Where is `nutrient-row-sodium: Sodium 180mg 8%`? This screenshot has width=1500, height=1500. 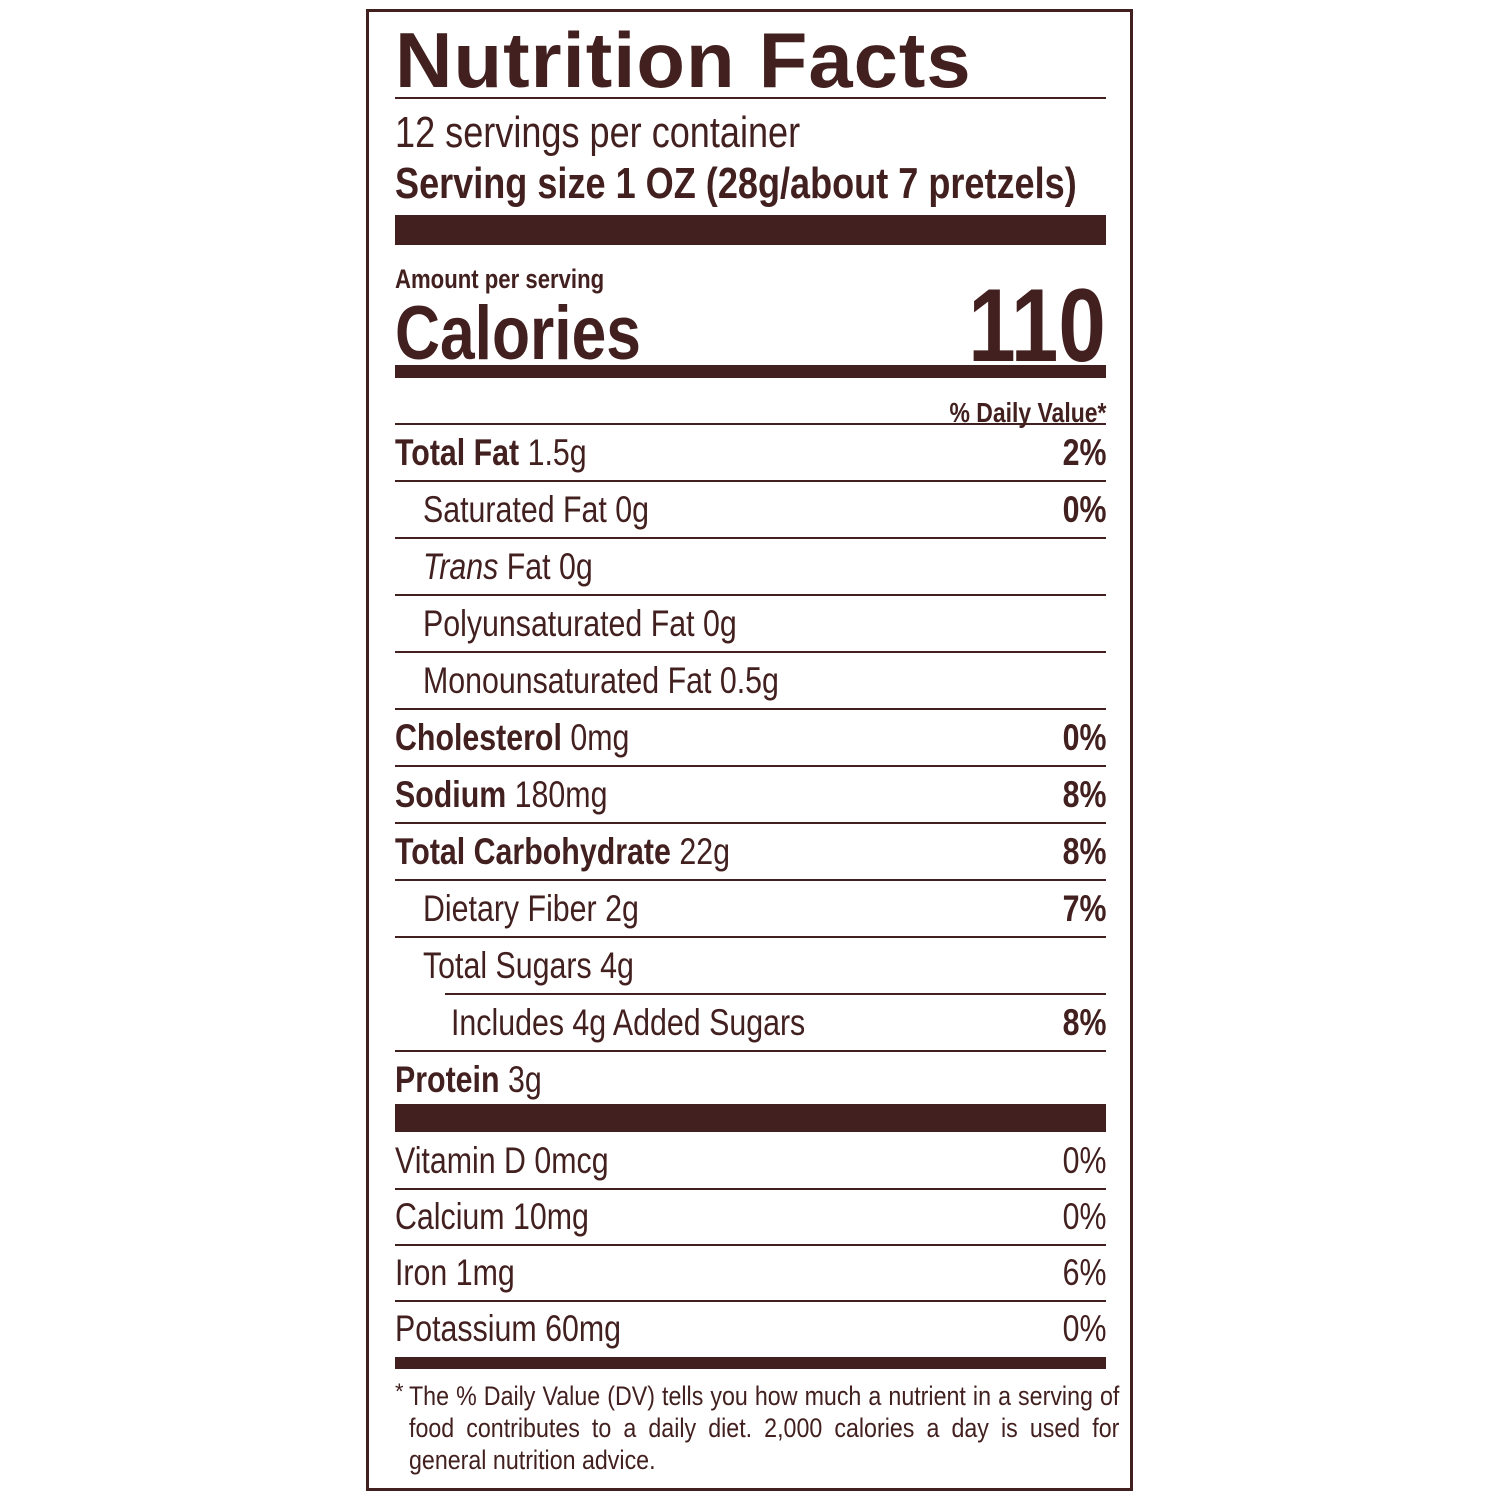
nutrient-row-sodium: Sodium 180mg 8% is located at coordinates (750, 794).